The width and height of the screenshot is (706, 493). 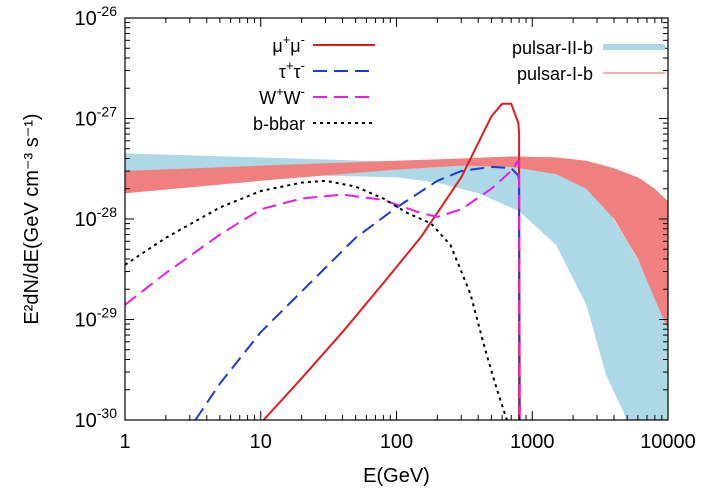 I want to click on y-axis-title: E²dN/dE(GeV cm⁻³ s⁻¹), so click(x=32, y=218).